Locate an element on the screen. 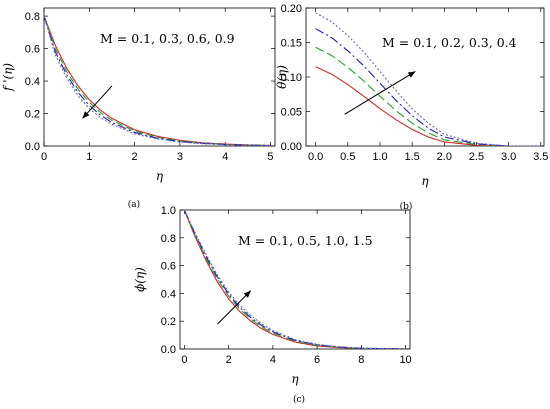 Image resolution: width=550 pixels, height=409 pixels. x-tick-label: 0.5 is located at coordinates (347, 157).